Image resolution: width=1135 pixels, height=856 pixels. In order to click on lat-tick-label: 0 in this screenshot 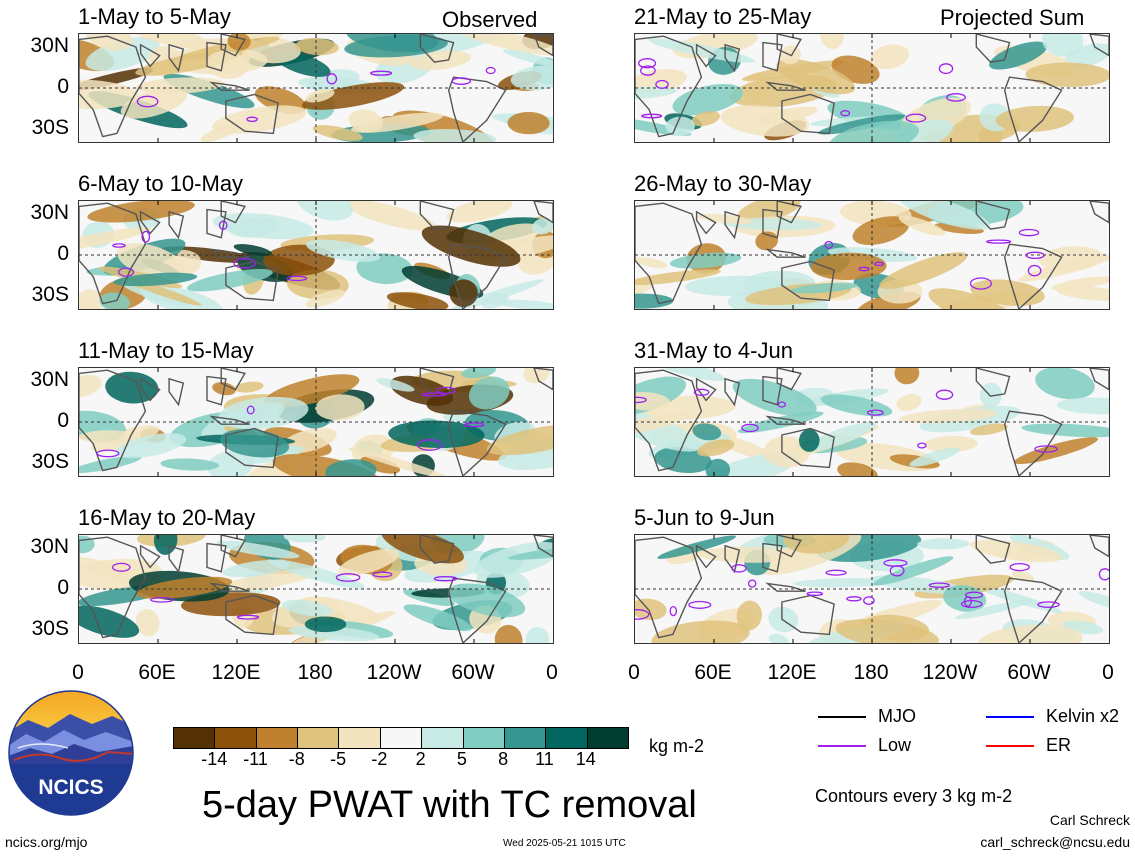, I will do `click(63, 587)`.